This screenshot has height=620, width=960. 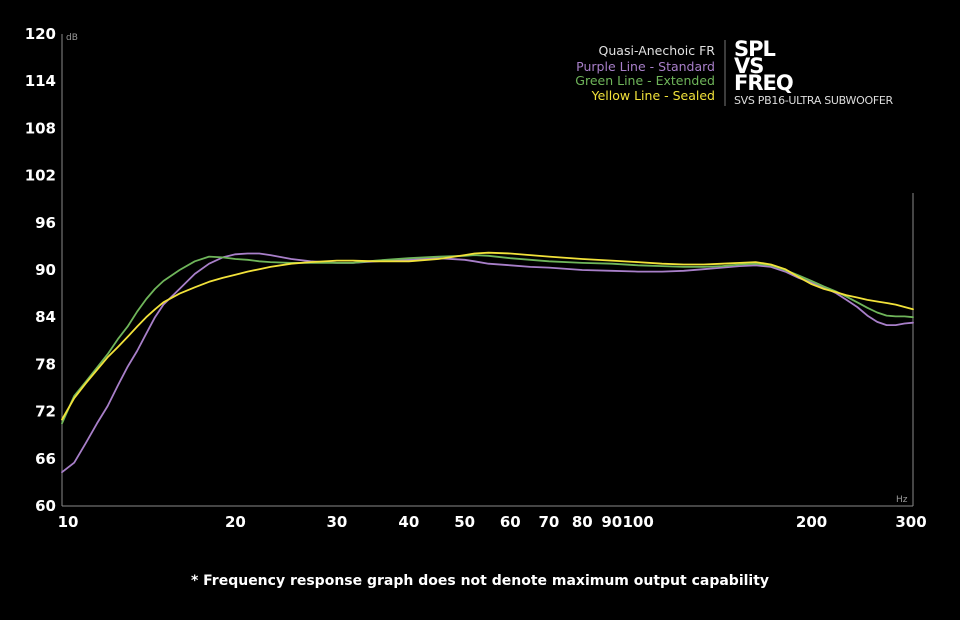 What do you see at coordinates (45, 364) in the screenshot?
I see `y-tick-label: 78` at bounding box center [45, 364].